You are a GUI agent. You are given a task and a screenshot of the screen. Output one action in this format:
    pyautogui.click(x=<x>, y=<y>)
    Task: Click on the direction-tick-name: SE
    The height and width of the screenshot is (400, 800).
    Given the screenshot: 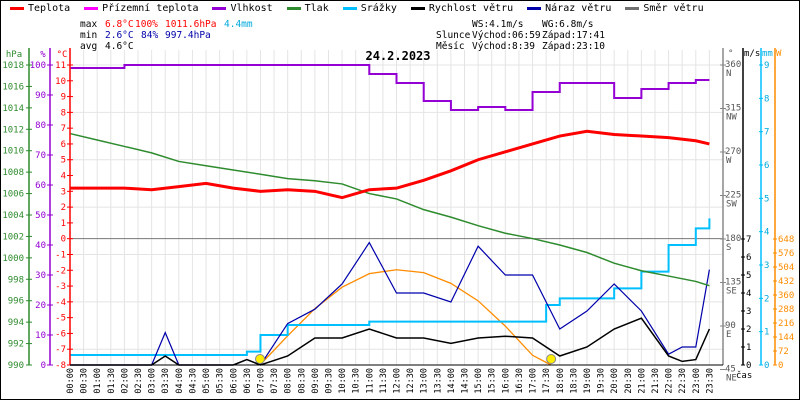 What is the action you would take?
    pyautogui.click(x=731, y=292)
    